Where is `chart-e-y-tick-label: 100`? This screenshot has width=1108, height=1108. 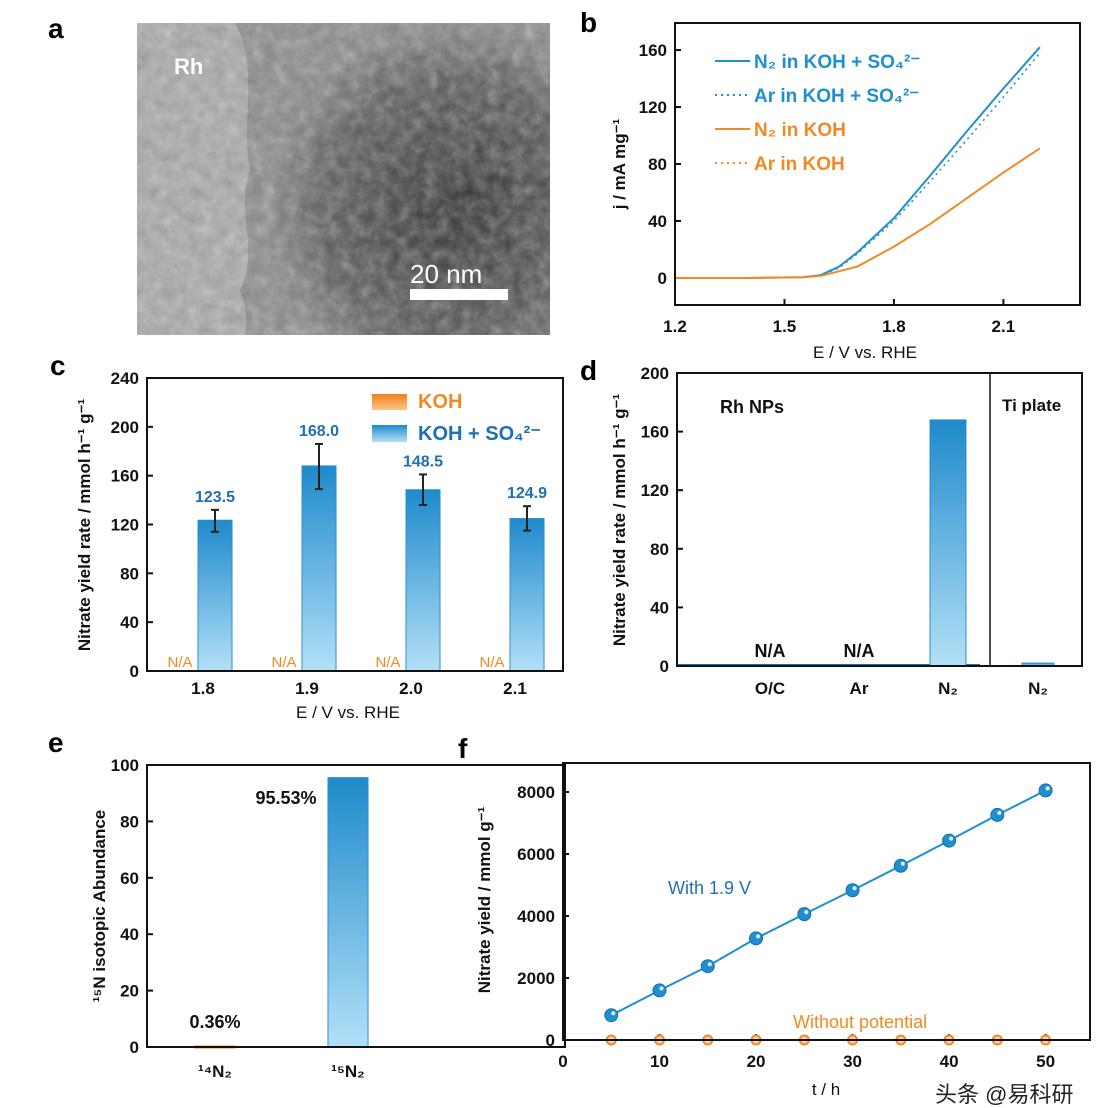 chart-e-y-tick-label: 100 is located at coordinates (125, 765).